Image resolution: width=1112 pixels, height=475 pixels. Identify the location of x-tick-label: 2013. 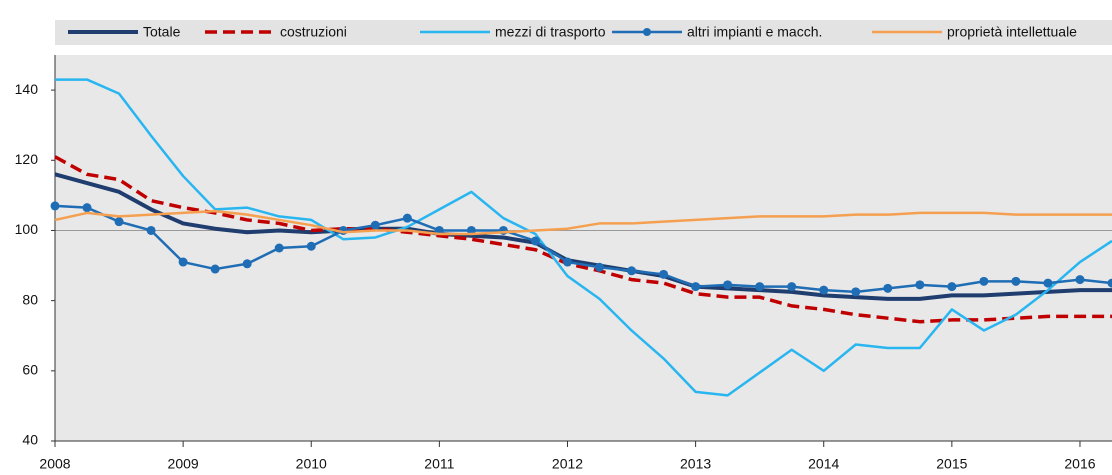
(695, 464).